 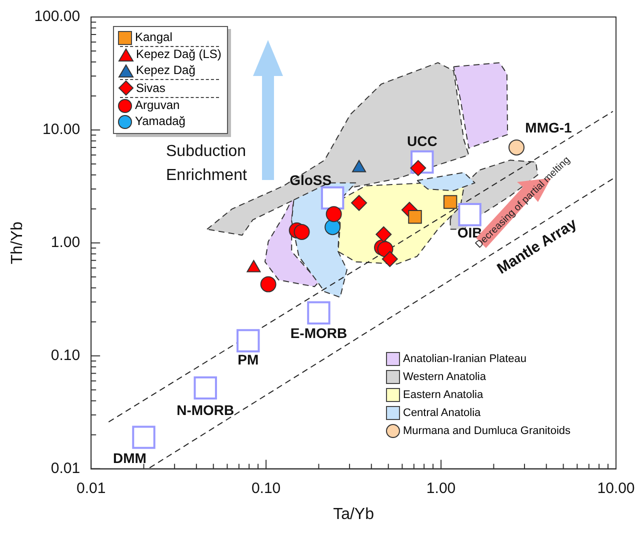 What do you see at coordinates (248, 360) in the screenshot?
I see `annotation: PM` at bounding box center [248, 360].